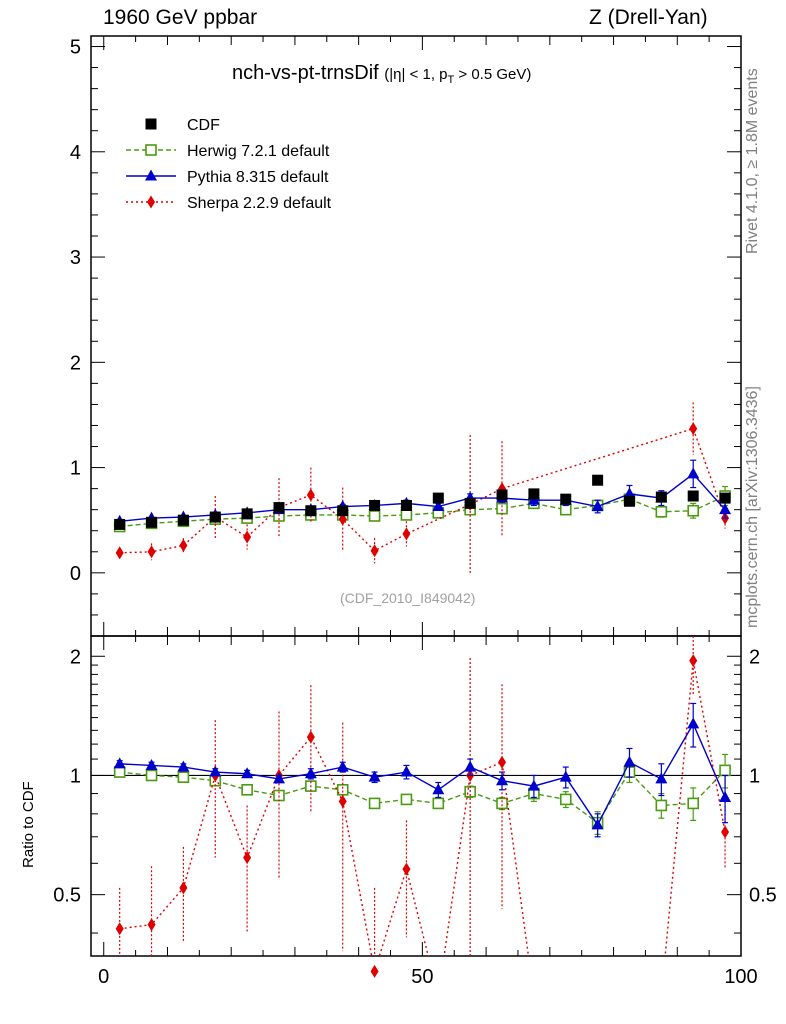  Describe the element at coordinates (752, 507) in the screenshot. I see `mcplots-label: mcplots.cern.ch [arXiv:1306.3436]` at that location.